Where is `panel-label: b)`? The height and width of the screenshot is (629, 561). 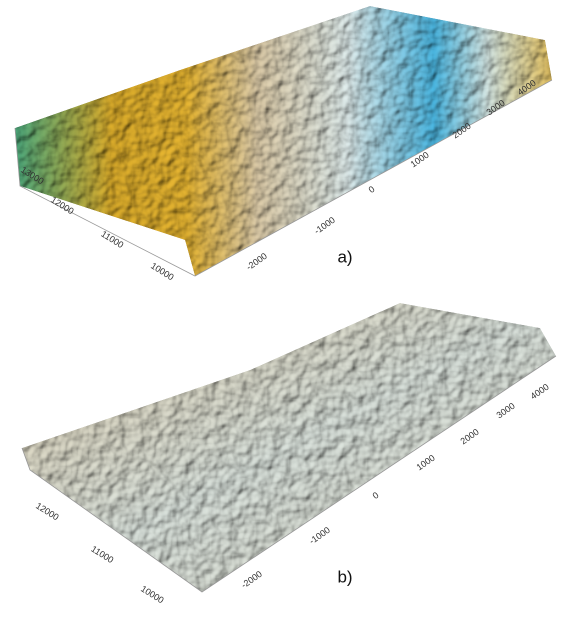 panel-label: b) is located at coordinates (344, 576).